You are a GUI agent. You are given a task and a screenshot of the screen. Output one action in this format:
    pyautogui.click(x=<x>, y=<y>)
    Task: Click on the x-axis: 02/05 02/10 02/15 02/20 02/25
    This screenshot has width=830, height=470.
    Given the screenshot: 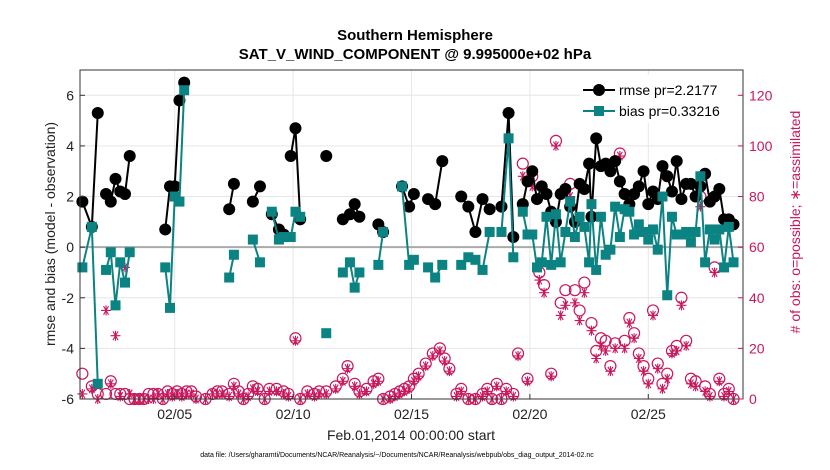 What is the action you would take?
    pyautogui.click(x=411, y=408)
    